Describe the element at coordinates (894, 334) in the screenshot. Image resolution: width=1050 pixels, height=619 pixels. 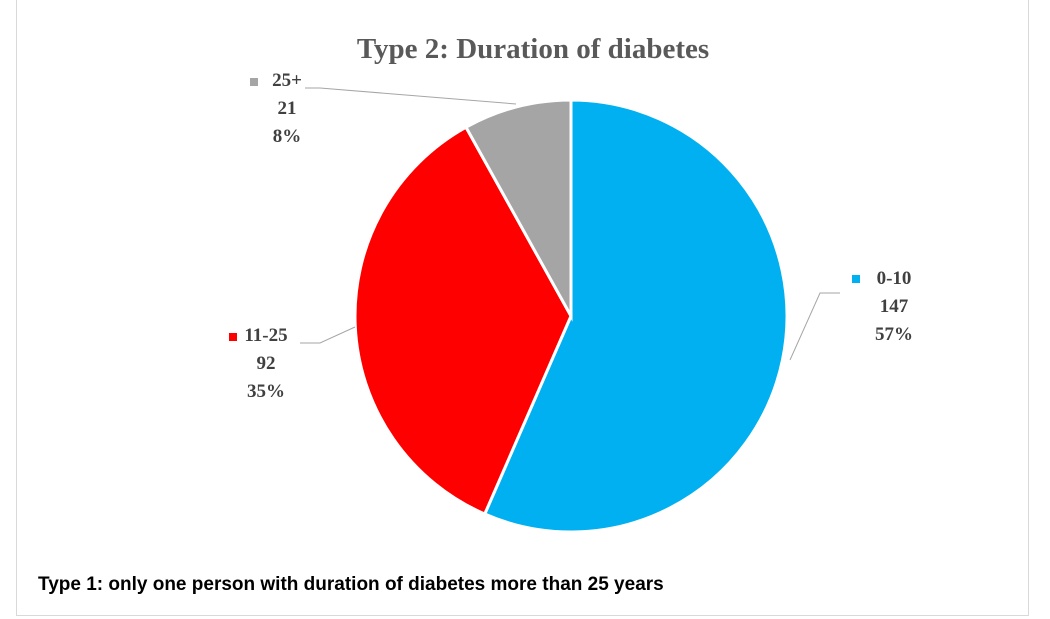
I see `data-label-percent: 57%` at that location.